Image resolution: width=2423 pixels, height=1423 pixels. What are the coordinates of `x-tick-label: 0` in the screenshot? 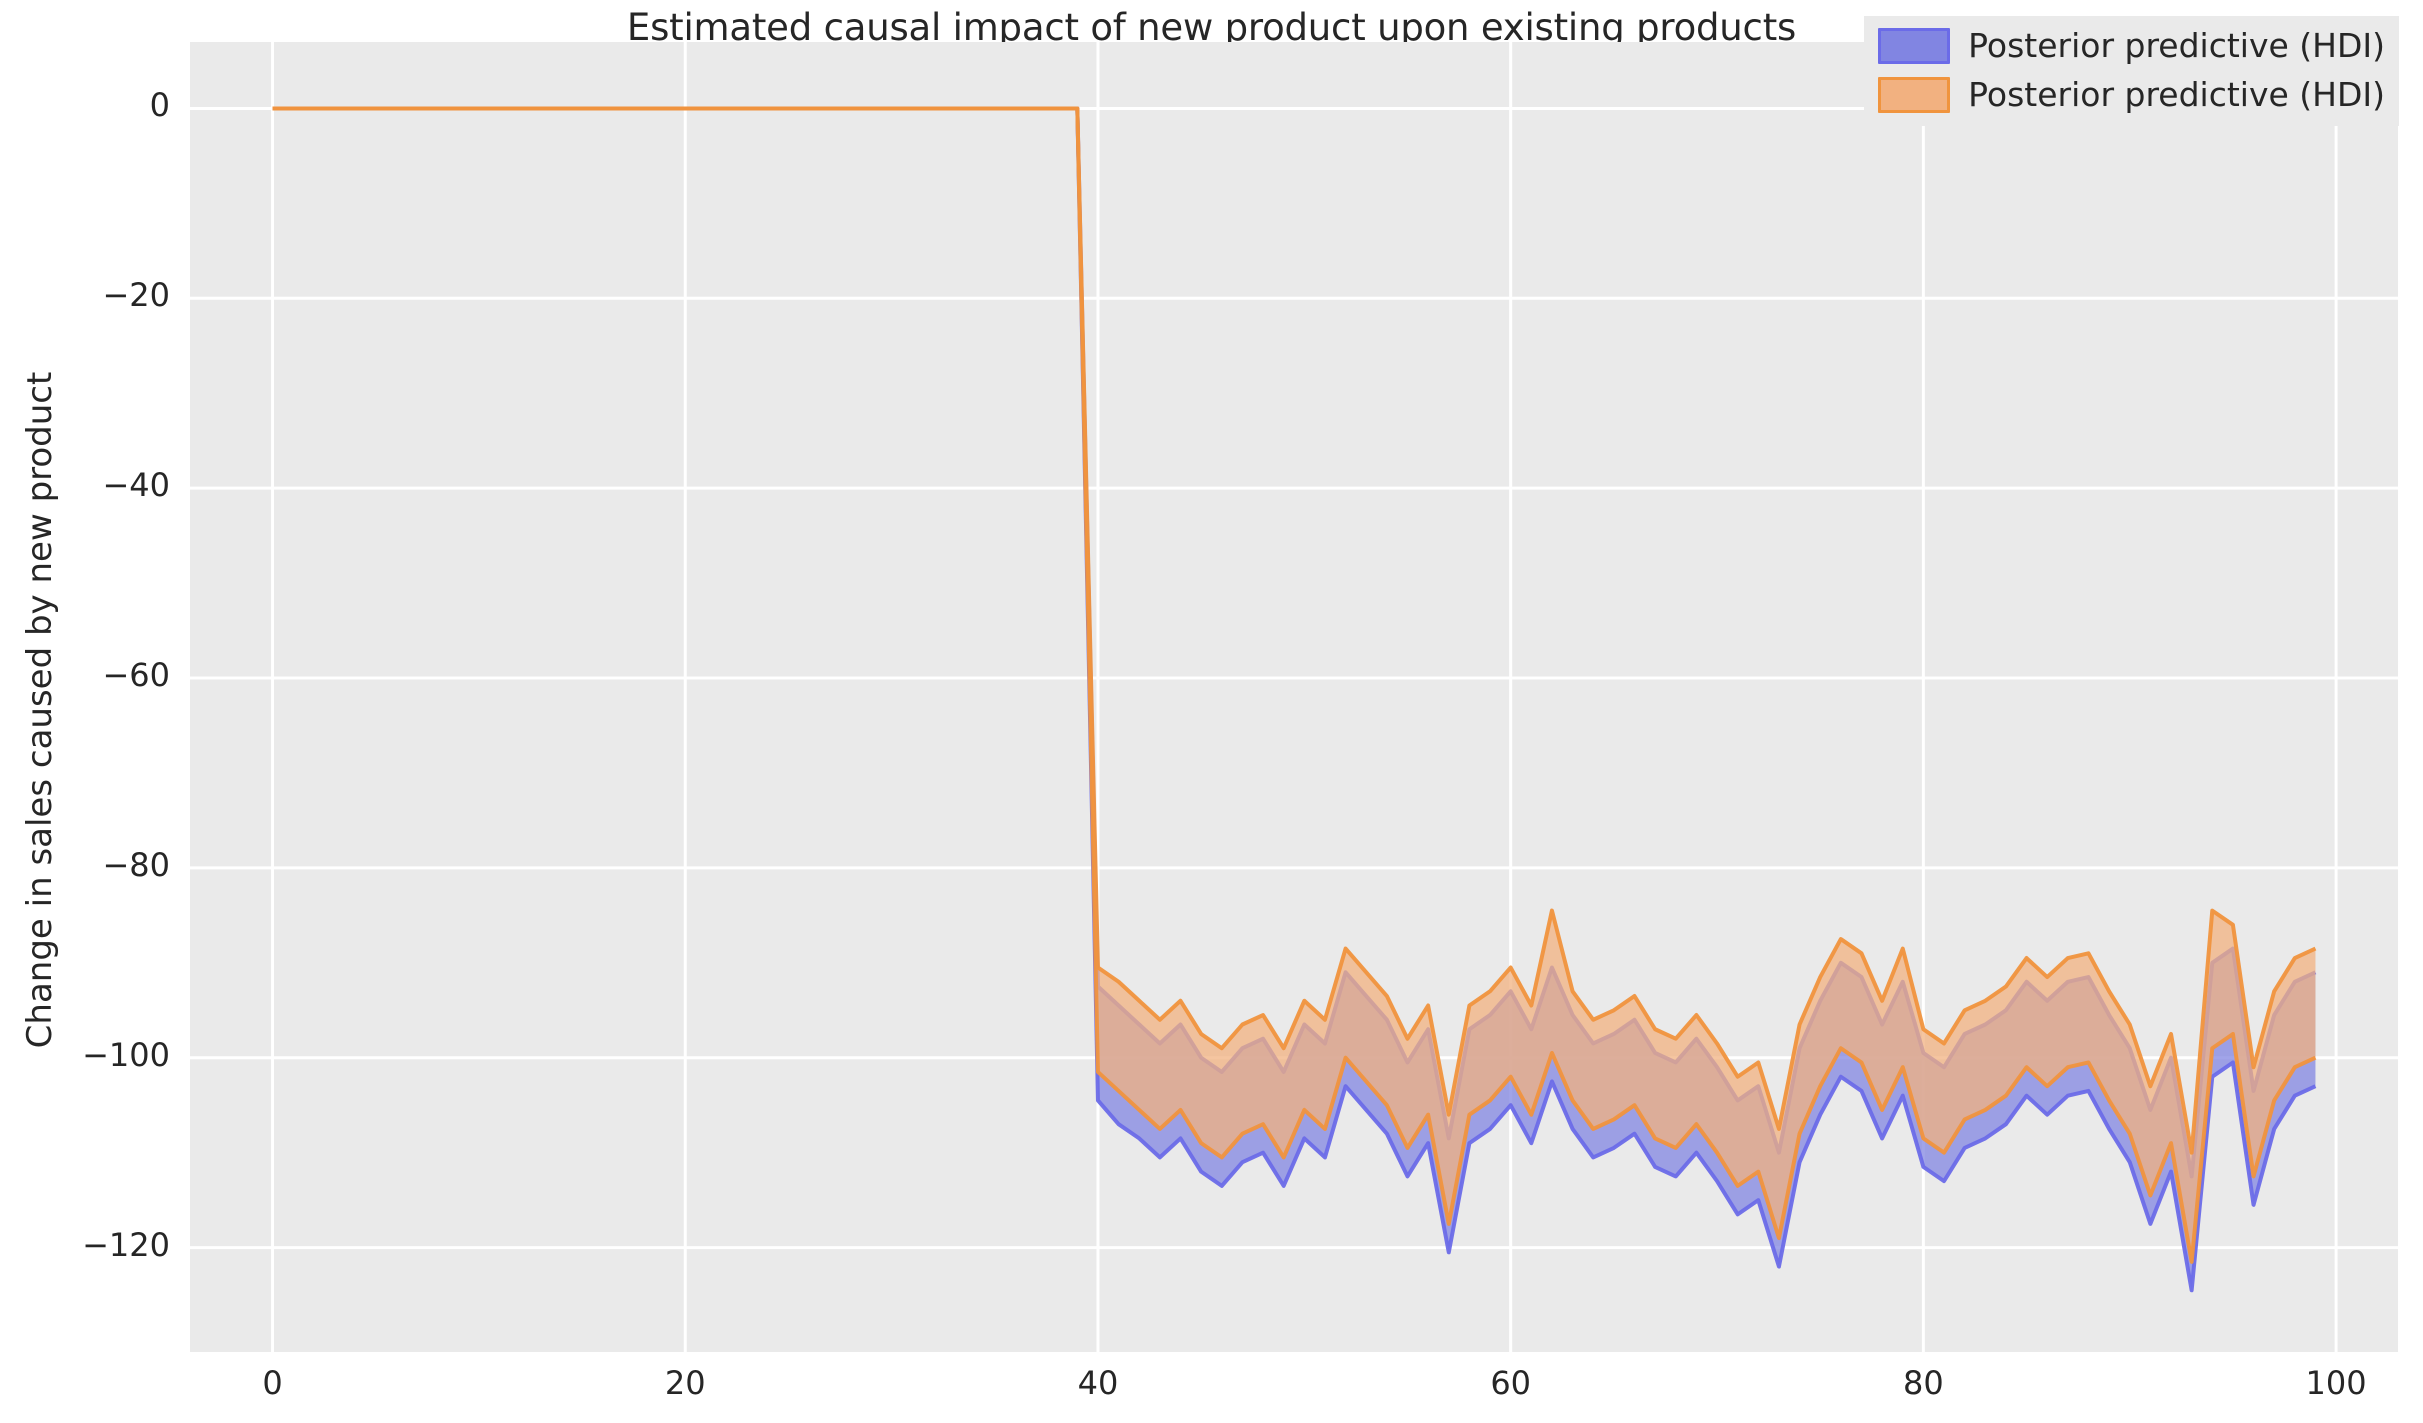 It's located at (272, 1383).